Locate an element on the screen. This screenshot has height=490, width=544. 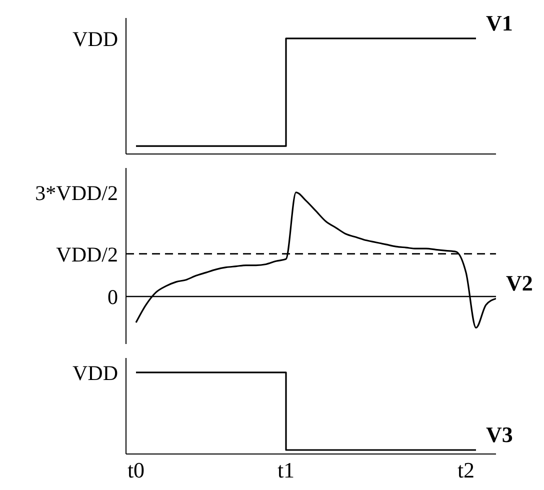
x-tick-label: t2 is located at coordinates (466, 470).